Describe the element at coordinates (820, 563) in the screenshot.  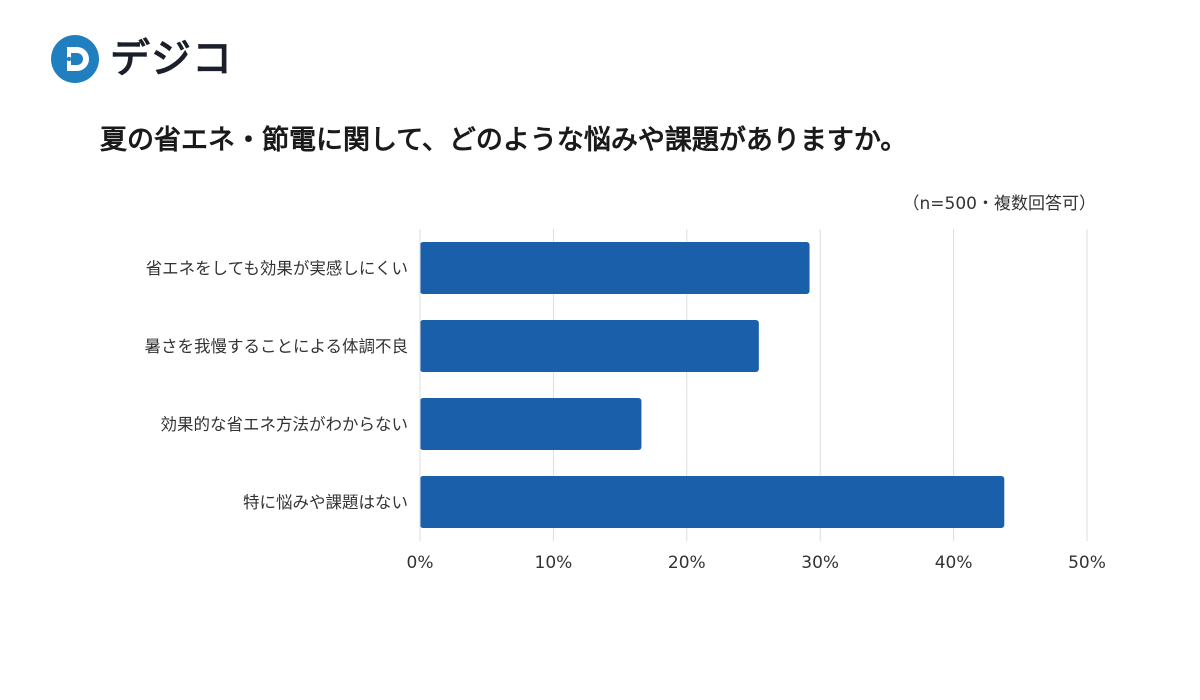
I see `x-tick-label: 30%` at that location.